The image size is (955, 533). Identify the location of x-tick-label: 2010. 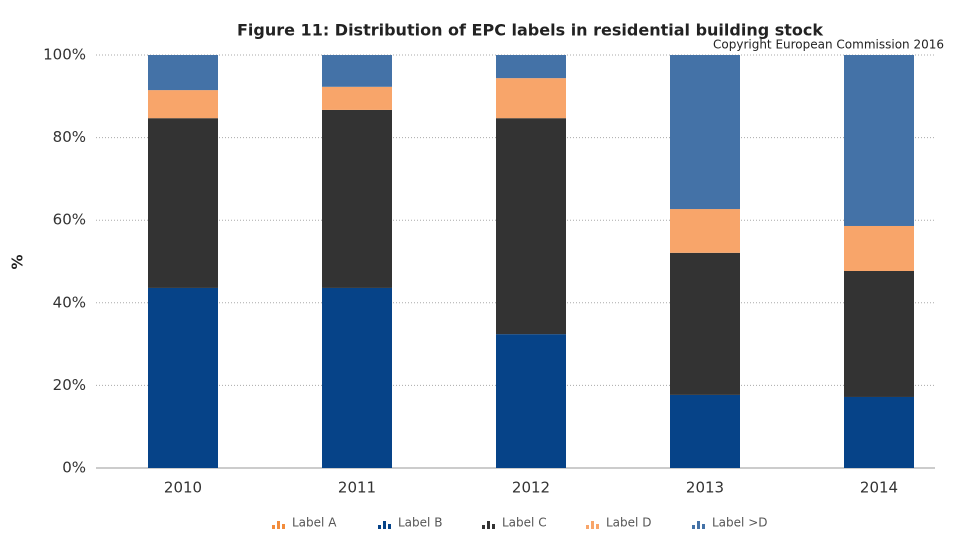
(183, 488).